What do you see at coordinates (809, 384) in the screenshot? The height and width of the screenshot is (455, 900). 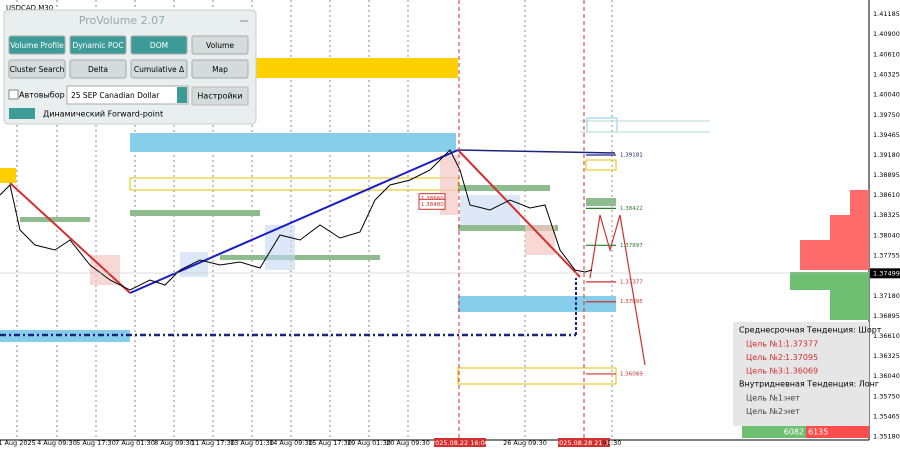 I see `intraday: Внутридневная Тенденция: Лонг` at bounding box center [809, 384].